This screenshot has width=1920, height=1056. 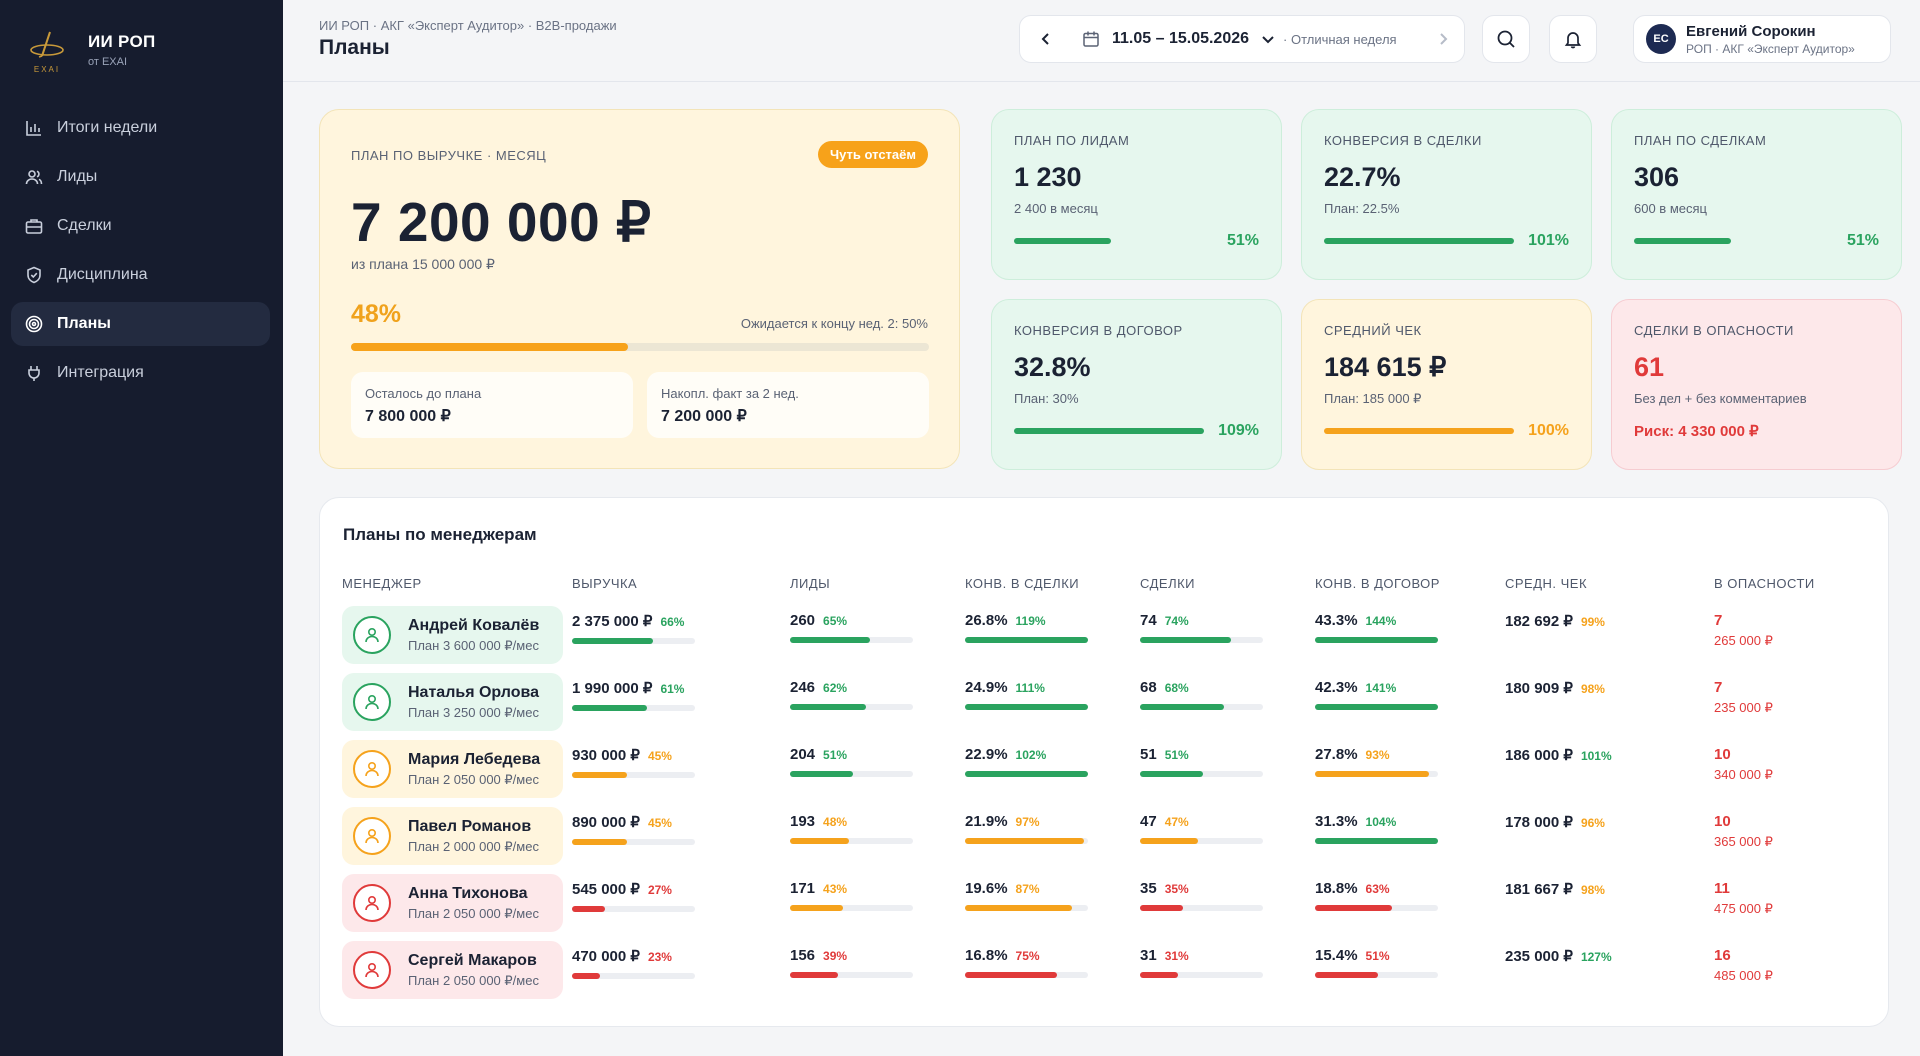 I want to click on kpi-label: ПЛАН ПО СДЕЛКАМ, so click(x=1700, y=140).